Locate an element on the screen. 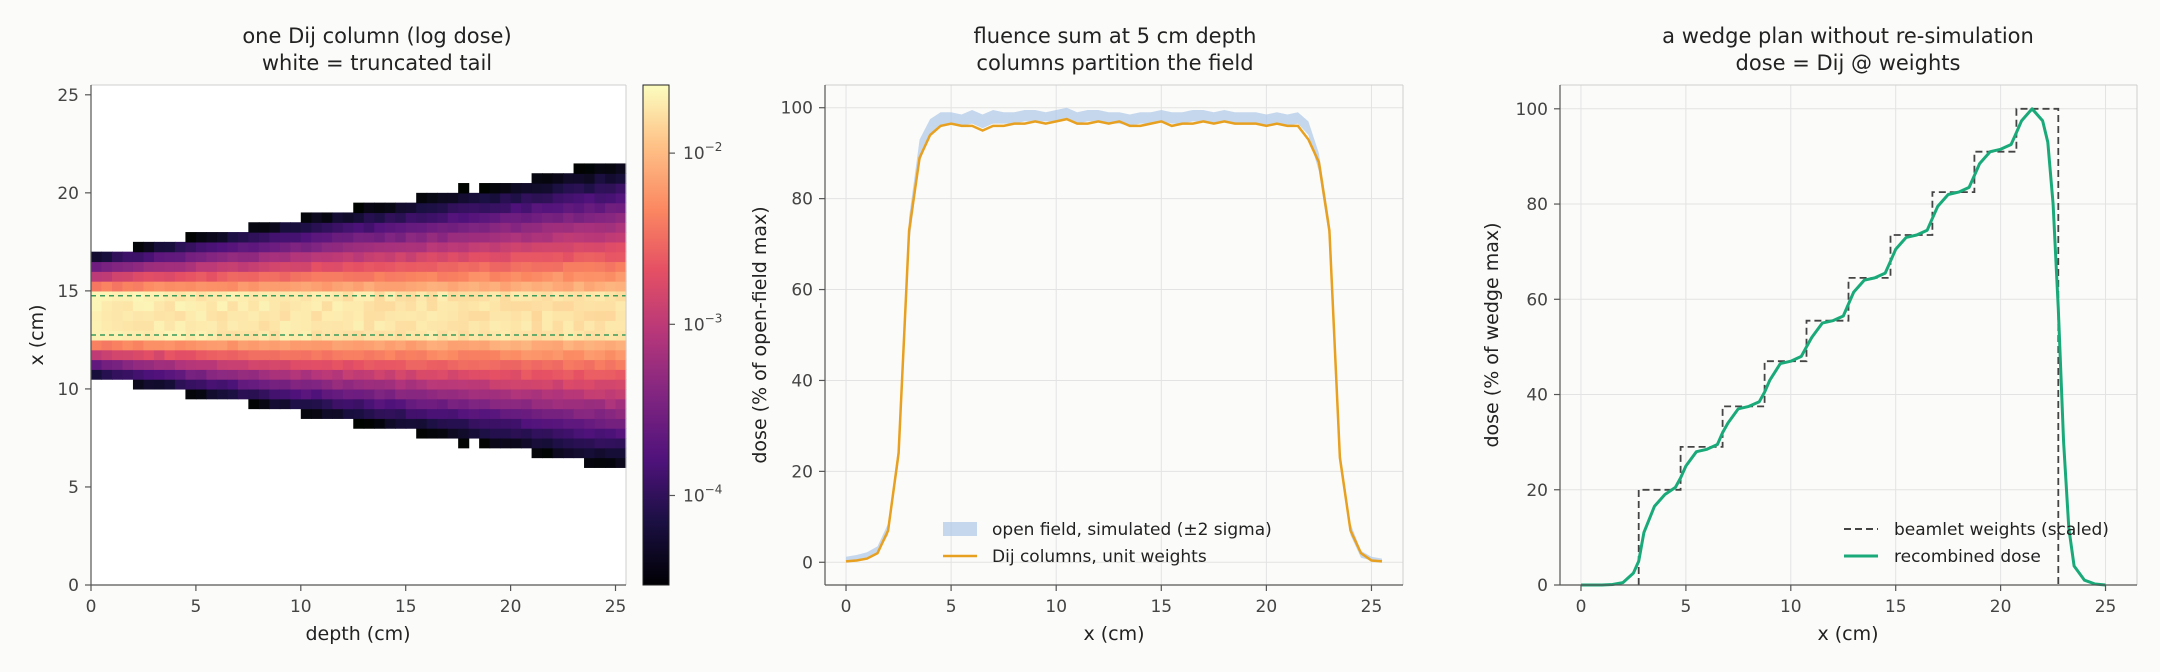 The image size is (2160, 672). panel3-xtick-label: 15 is located at coordinates (1896, 607).